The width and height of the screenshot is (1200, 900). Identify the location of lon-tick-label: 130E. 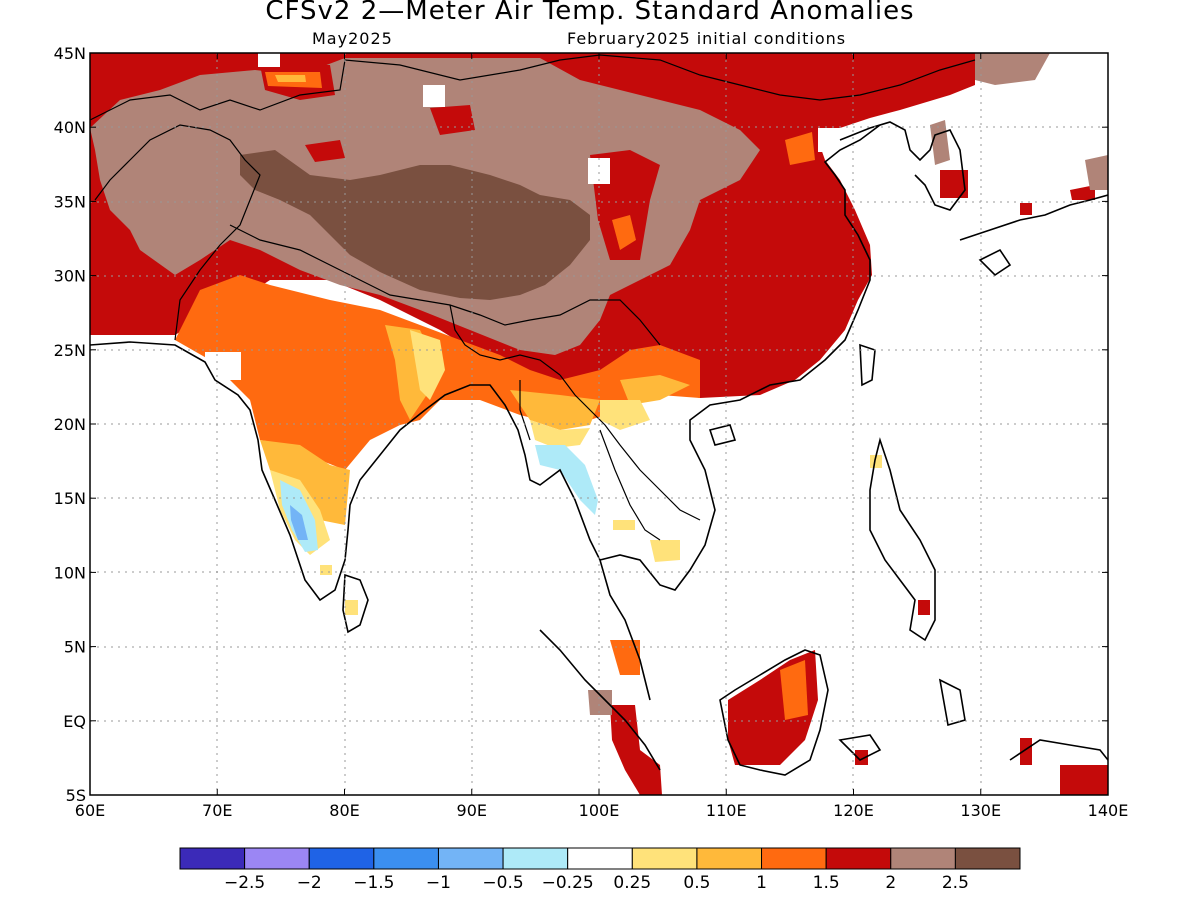
(980, 810).